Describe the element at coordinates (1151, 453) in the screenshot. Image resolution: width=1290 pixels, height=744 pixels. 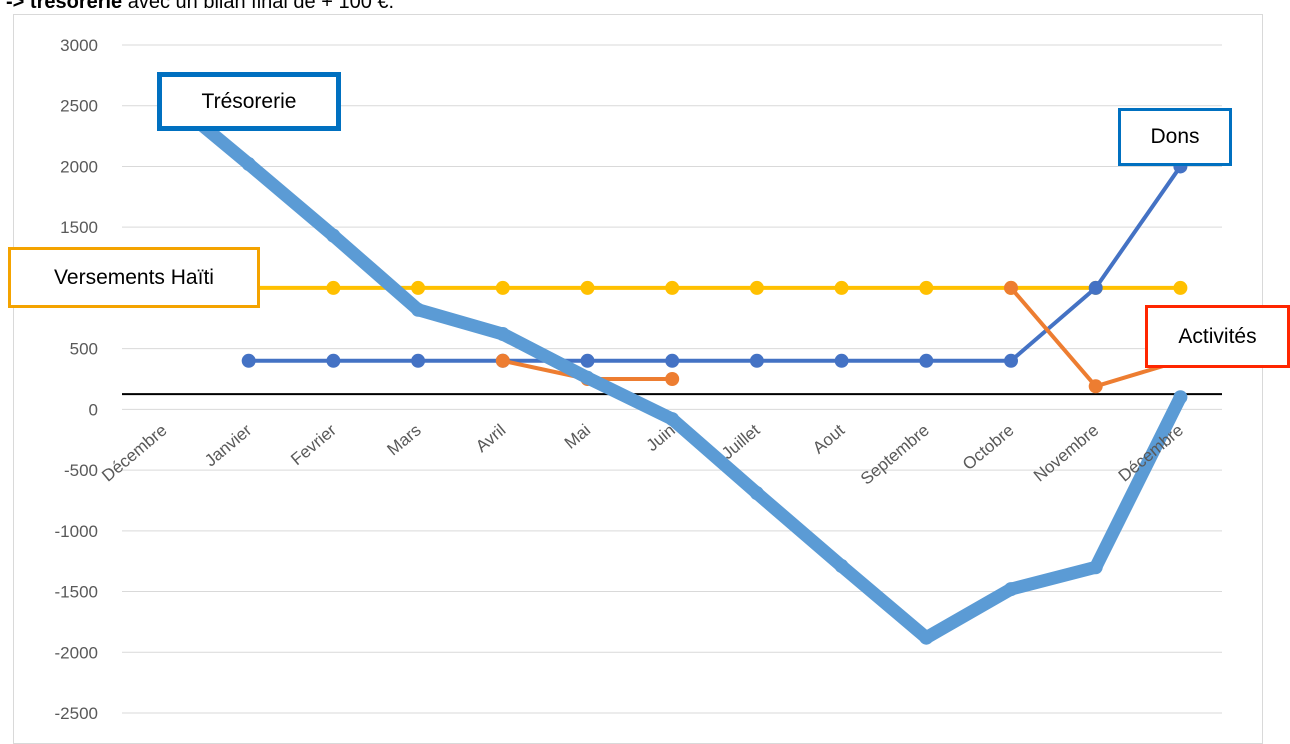
I see `x-category-label-12: Décembre` at that location.